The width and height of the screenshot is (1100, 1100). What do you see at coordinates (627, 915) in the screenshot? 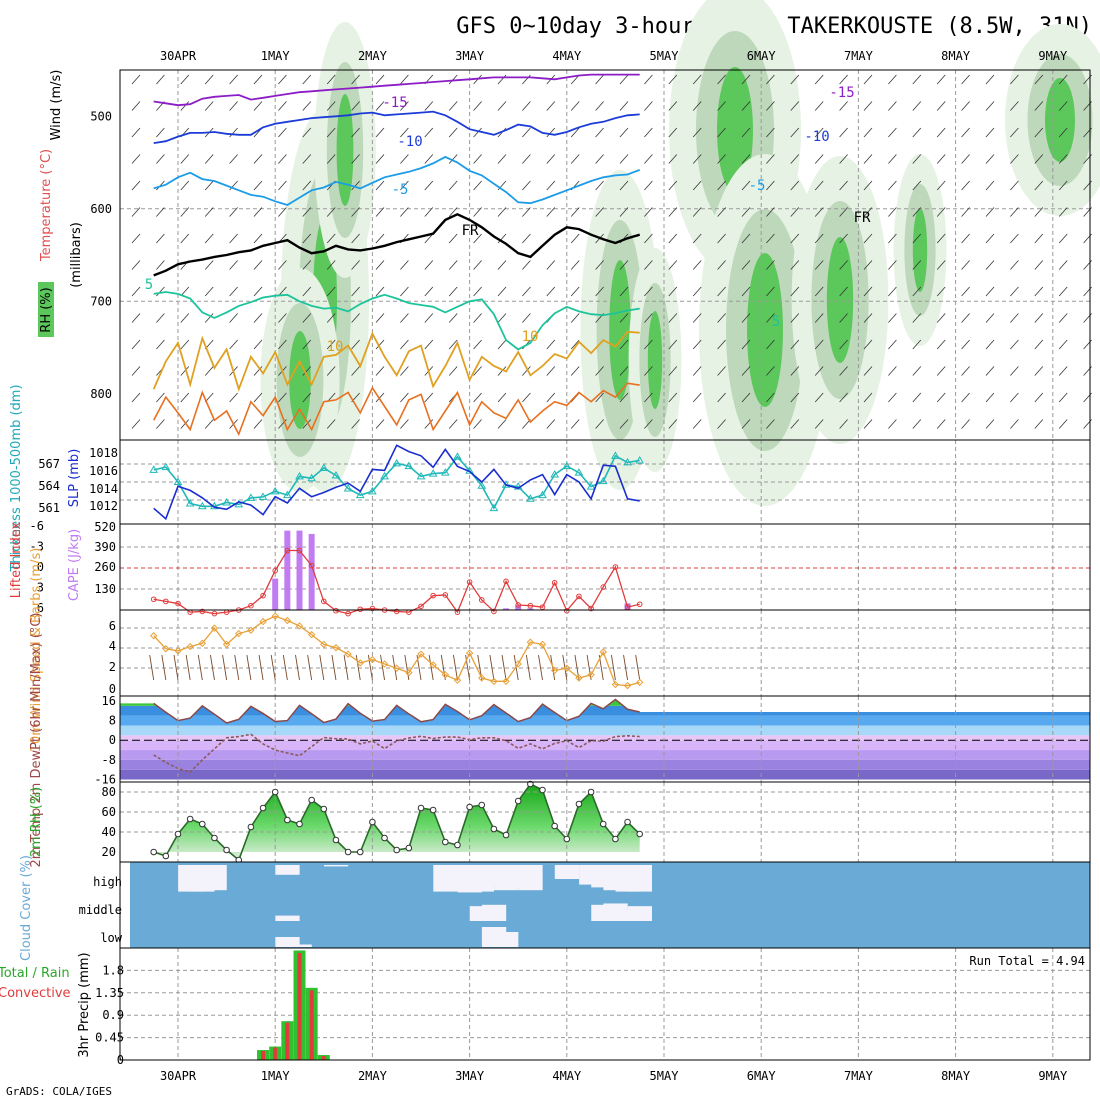
I see `cloud-cell-middle` at bounding box center [627, 915].